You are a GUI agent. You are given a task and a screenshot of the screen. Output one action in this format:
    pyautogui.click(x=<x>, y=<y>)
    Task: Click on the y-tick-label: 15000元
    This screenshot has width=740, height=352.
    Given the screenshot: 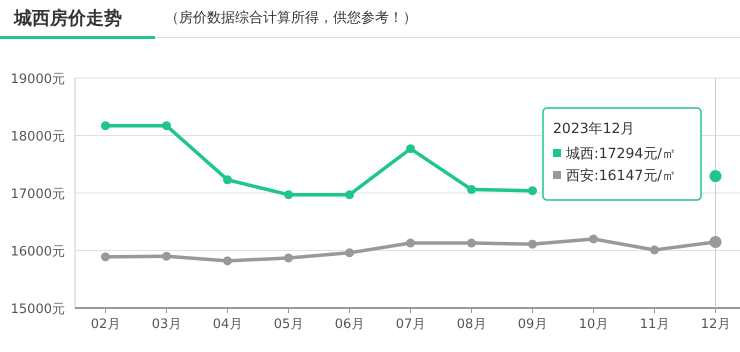 What is the action you would take?
    pyautogui.click(x=37, y=309)
    